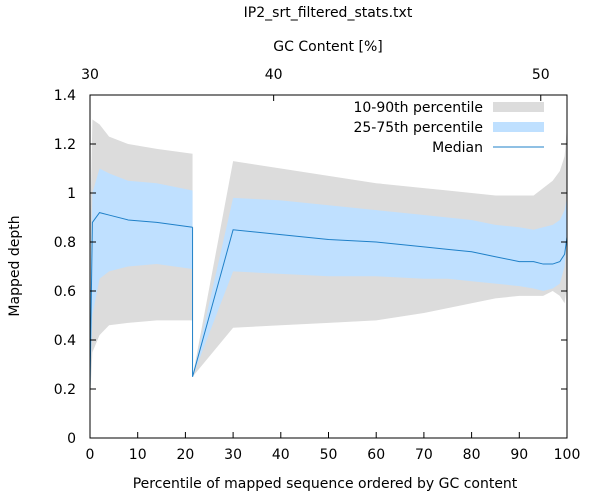 This screenshot has height=500, width=600. I want to click on y-tick-label: 1.2, so click(65, 145).